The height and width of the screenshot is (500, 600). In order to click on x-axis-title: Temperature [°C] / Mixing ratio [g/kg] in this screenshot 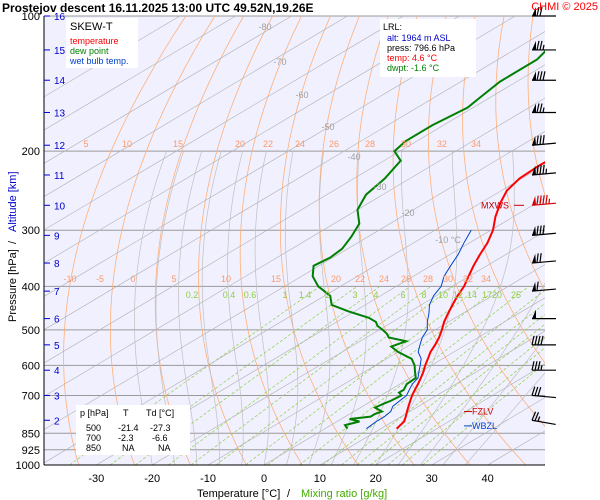, I will do `click(292, 494)`.